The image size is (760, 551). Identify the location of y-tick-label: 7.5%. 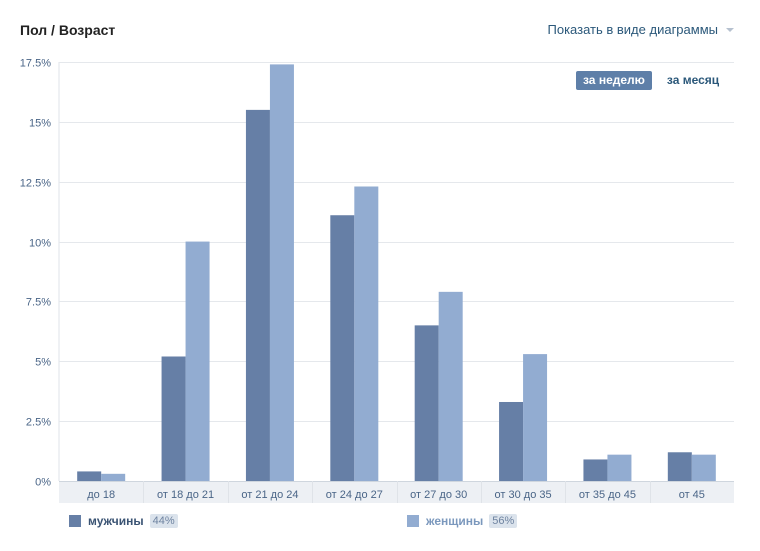
(38, 303).